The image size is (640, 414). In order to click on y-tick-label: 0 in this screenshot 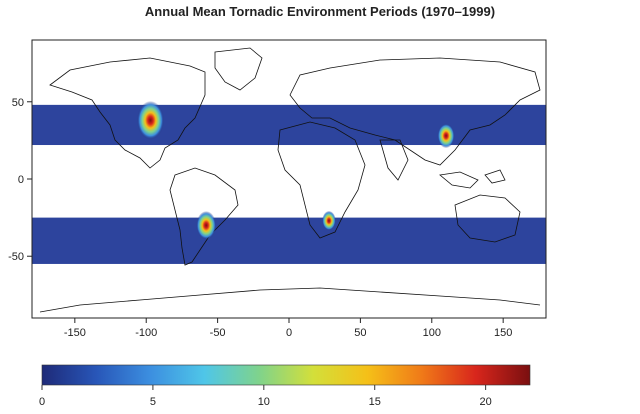, I will do `click(21, 180)`.